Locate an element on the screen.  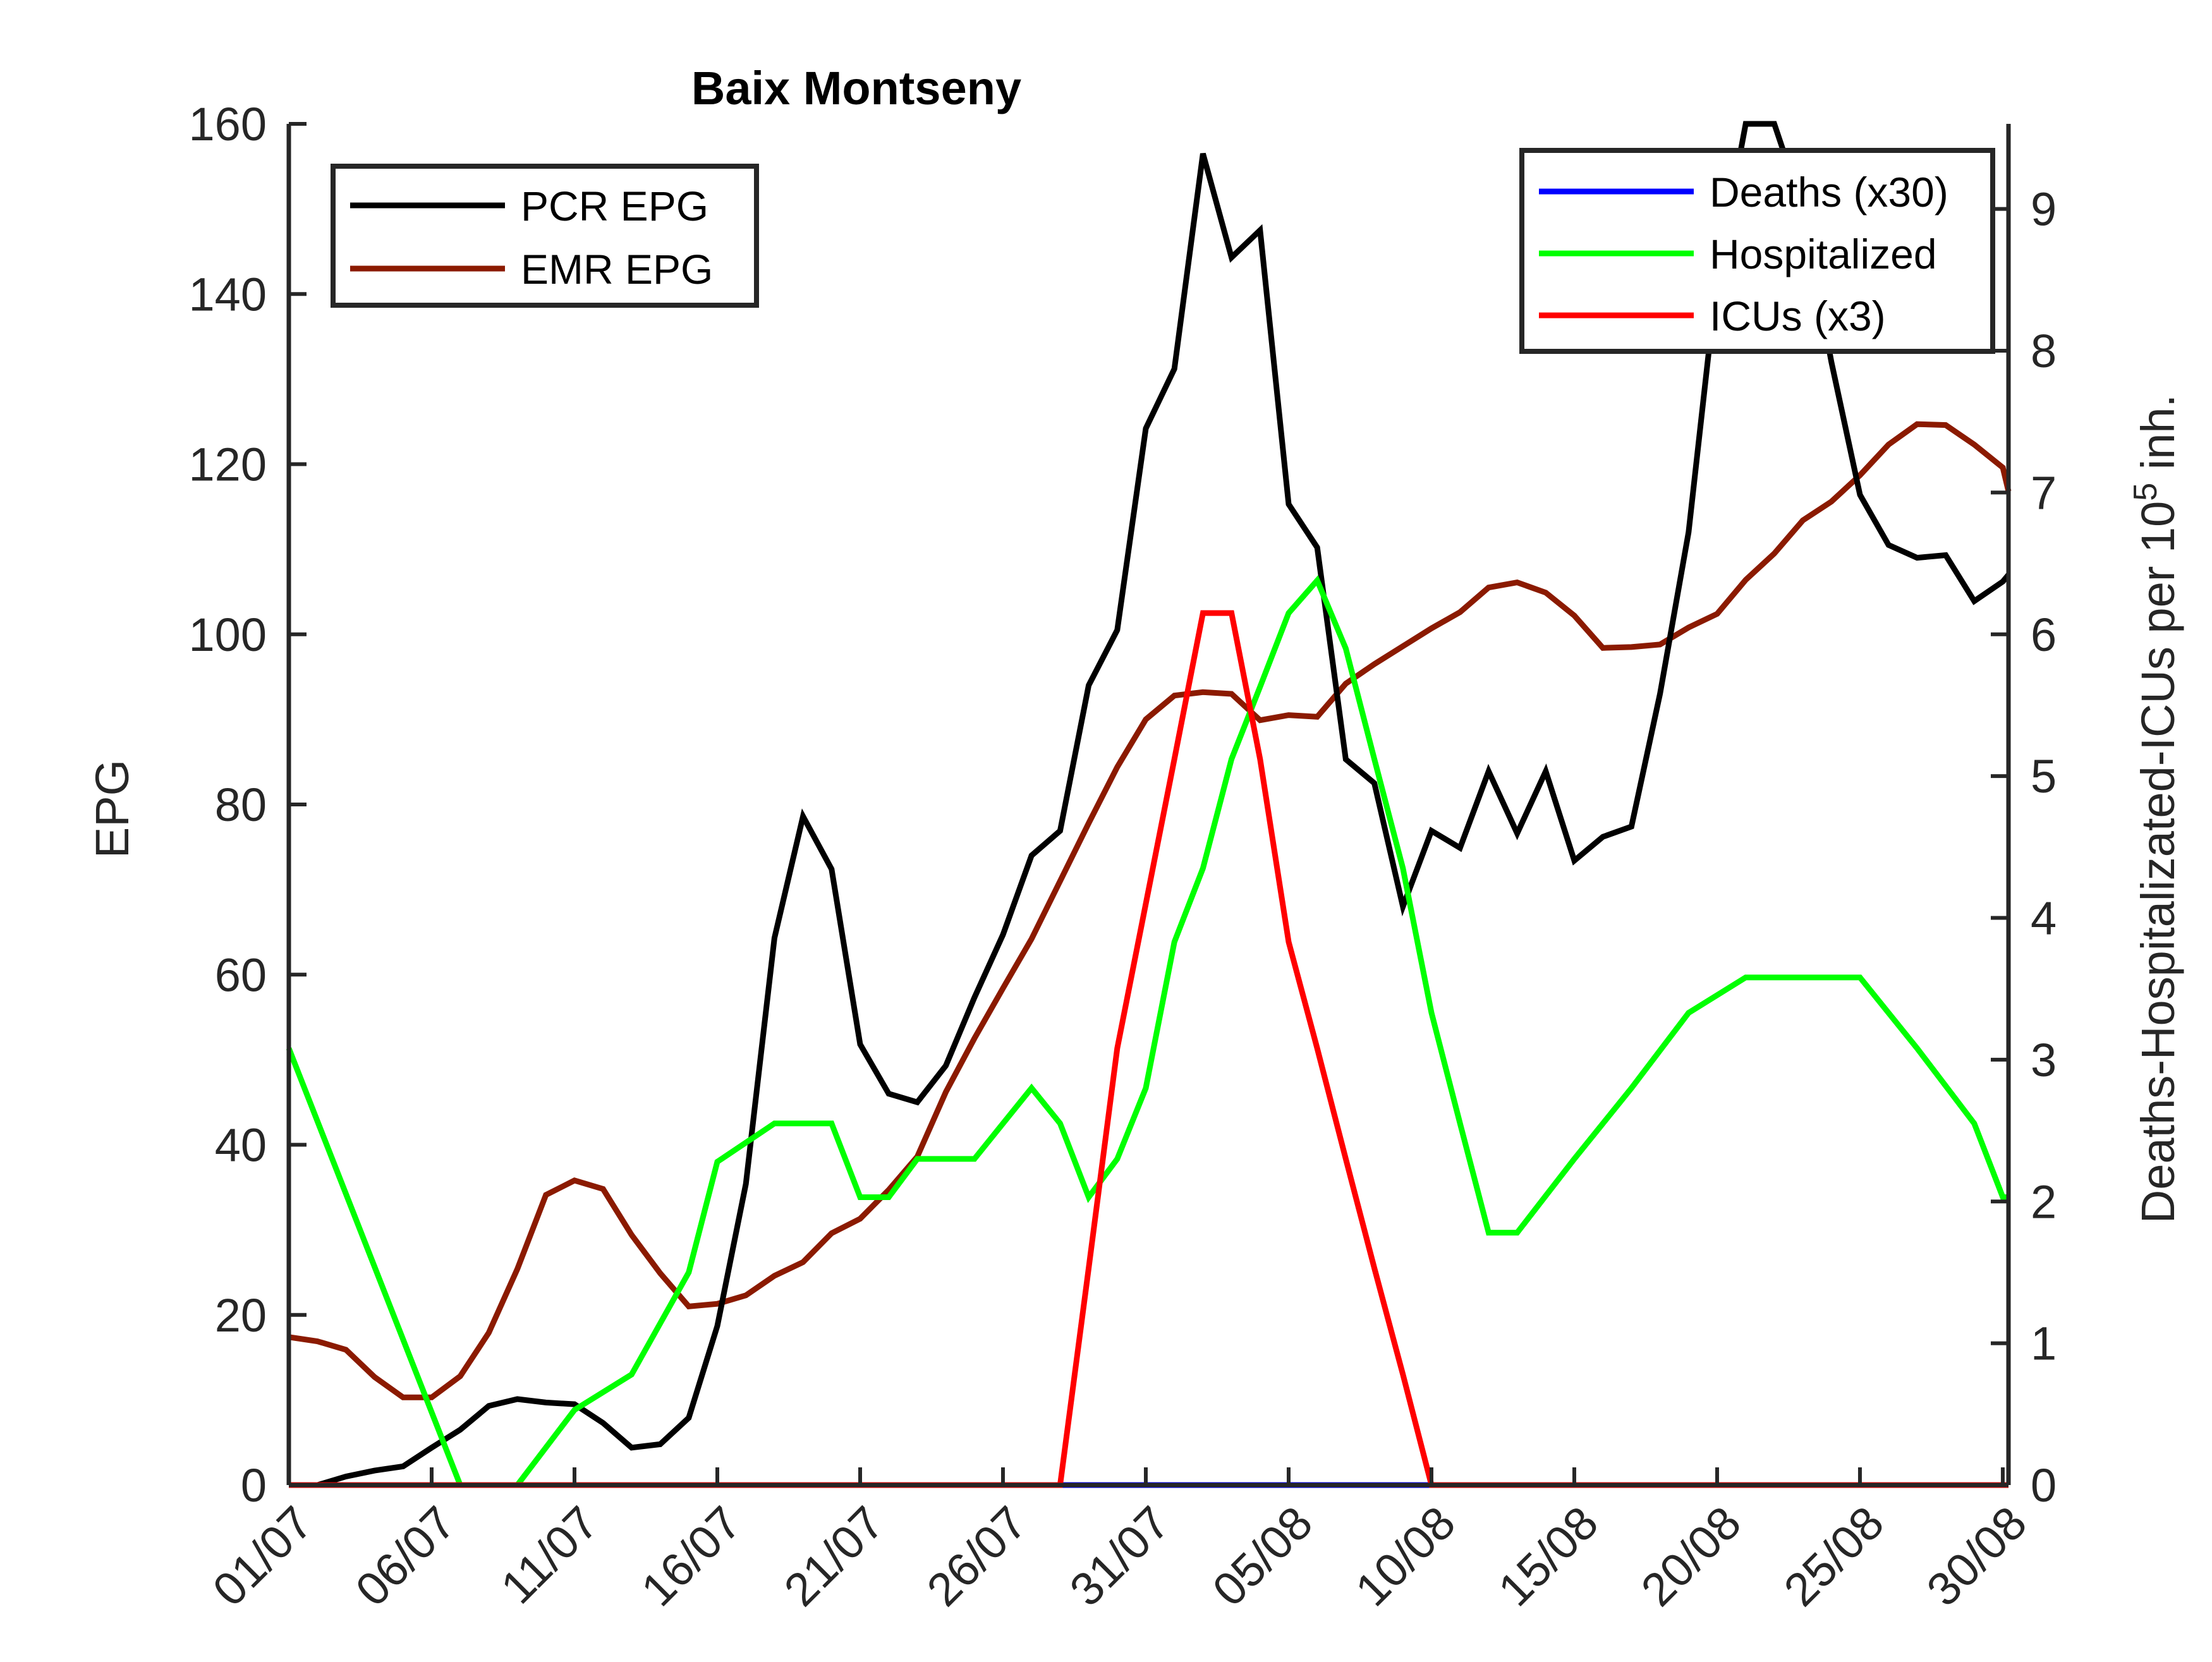
y-axis-label-right-main: Deaths-Hospitalizated-ICUs per 10 is located at coordinates (2158, 862).